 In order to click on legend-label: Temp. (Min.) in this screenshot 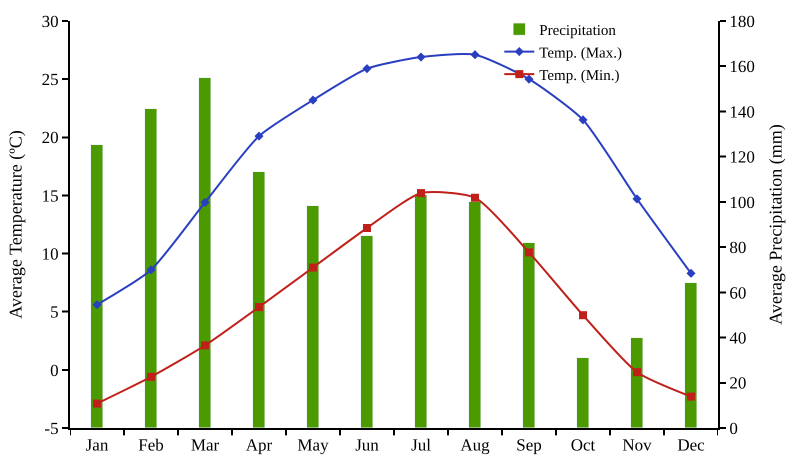, I will do `click(579, 76)`.